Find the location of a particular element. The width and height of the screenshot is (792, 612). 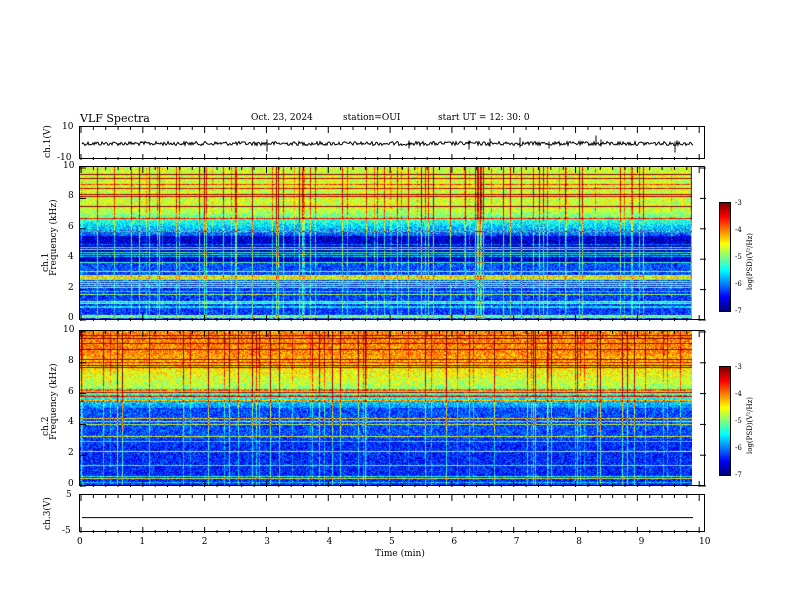

x-tick-label: 4 is located at coordinates (329, 542).